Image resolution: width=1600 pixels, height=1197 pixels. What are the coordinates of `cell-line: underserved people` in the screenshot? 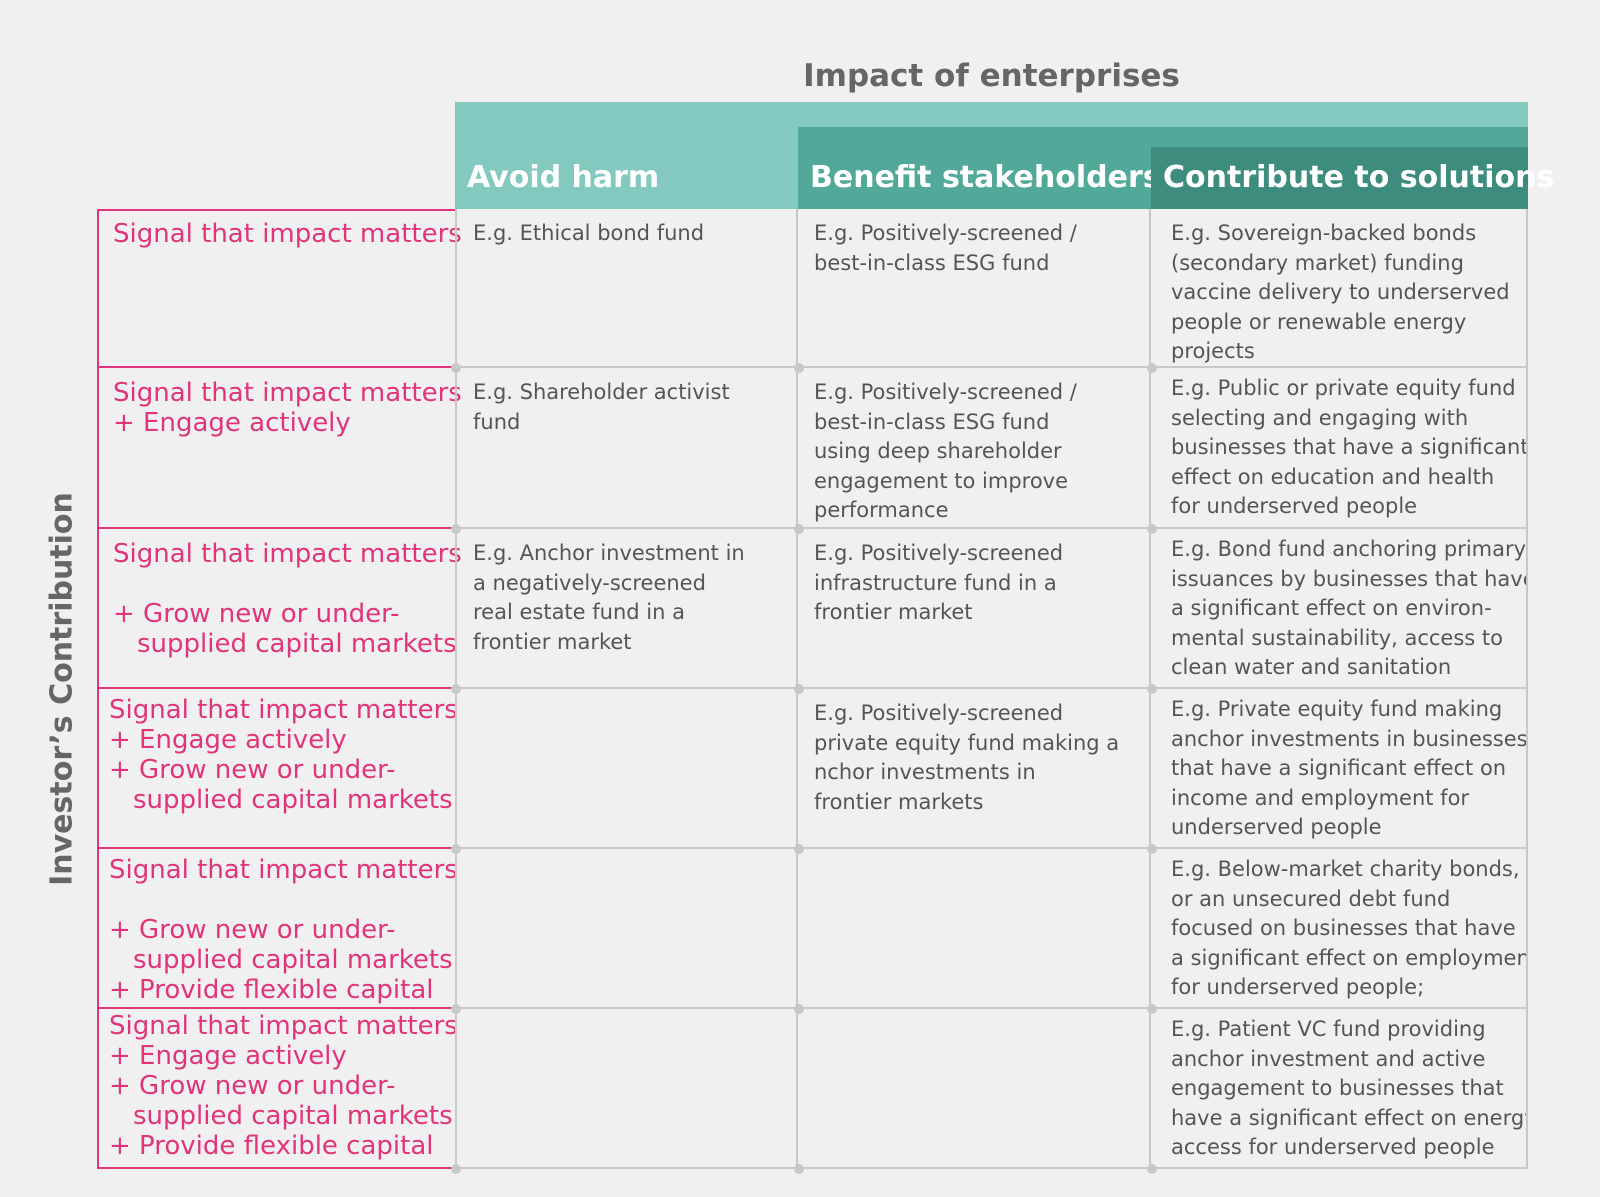 It's located at (1276, 827).